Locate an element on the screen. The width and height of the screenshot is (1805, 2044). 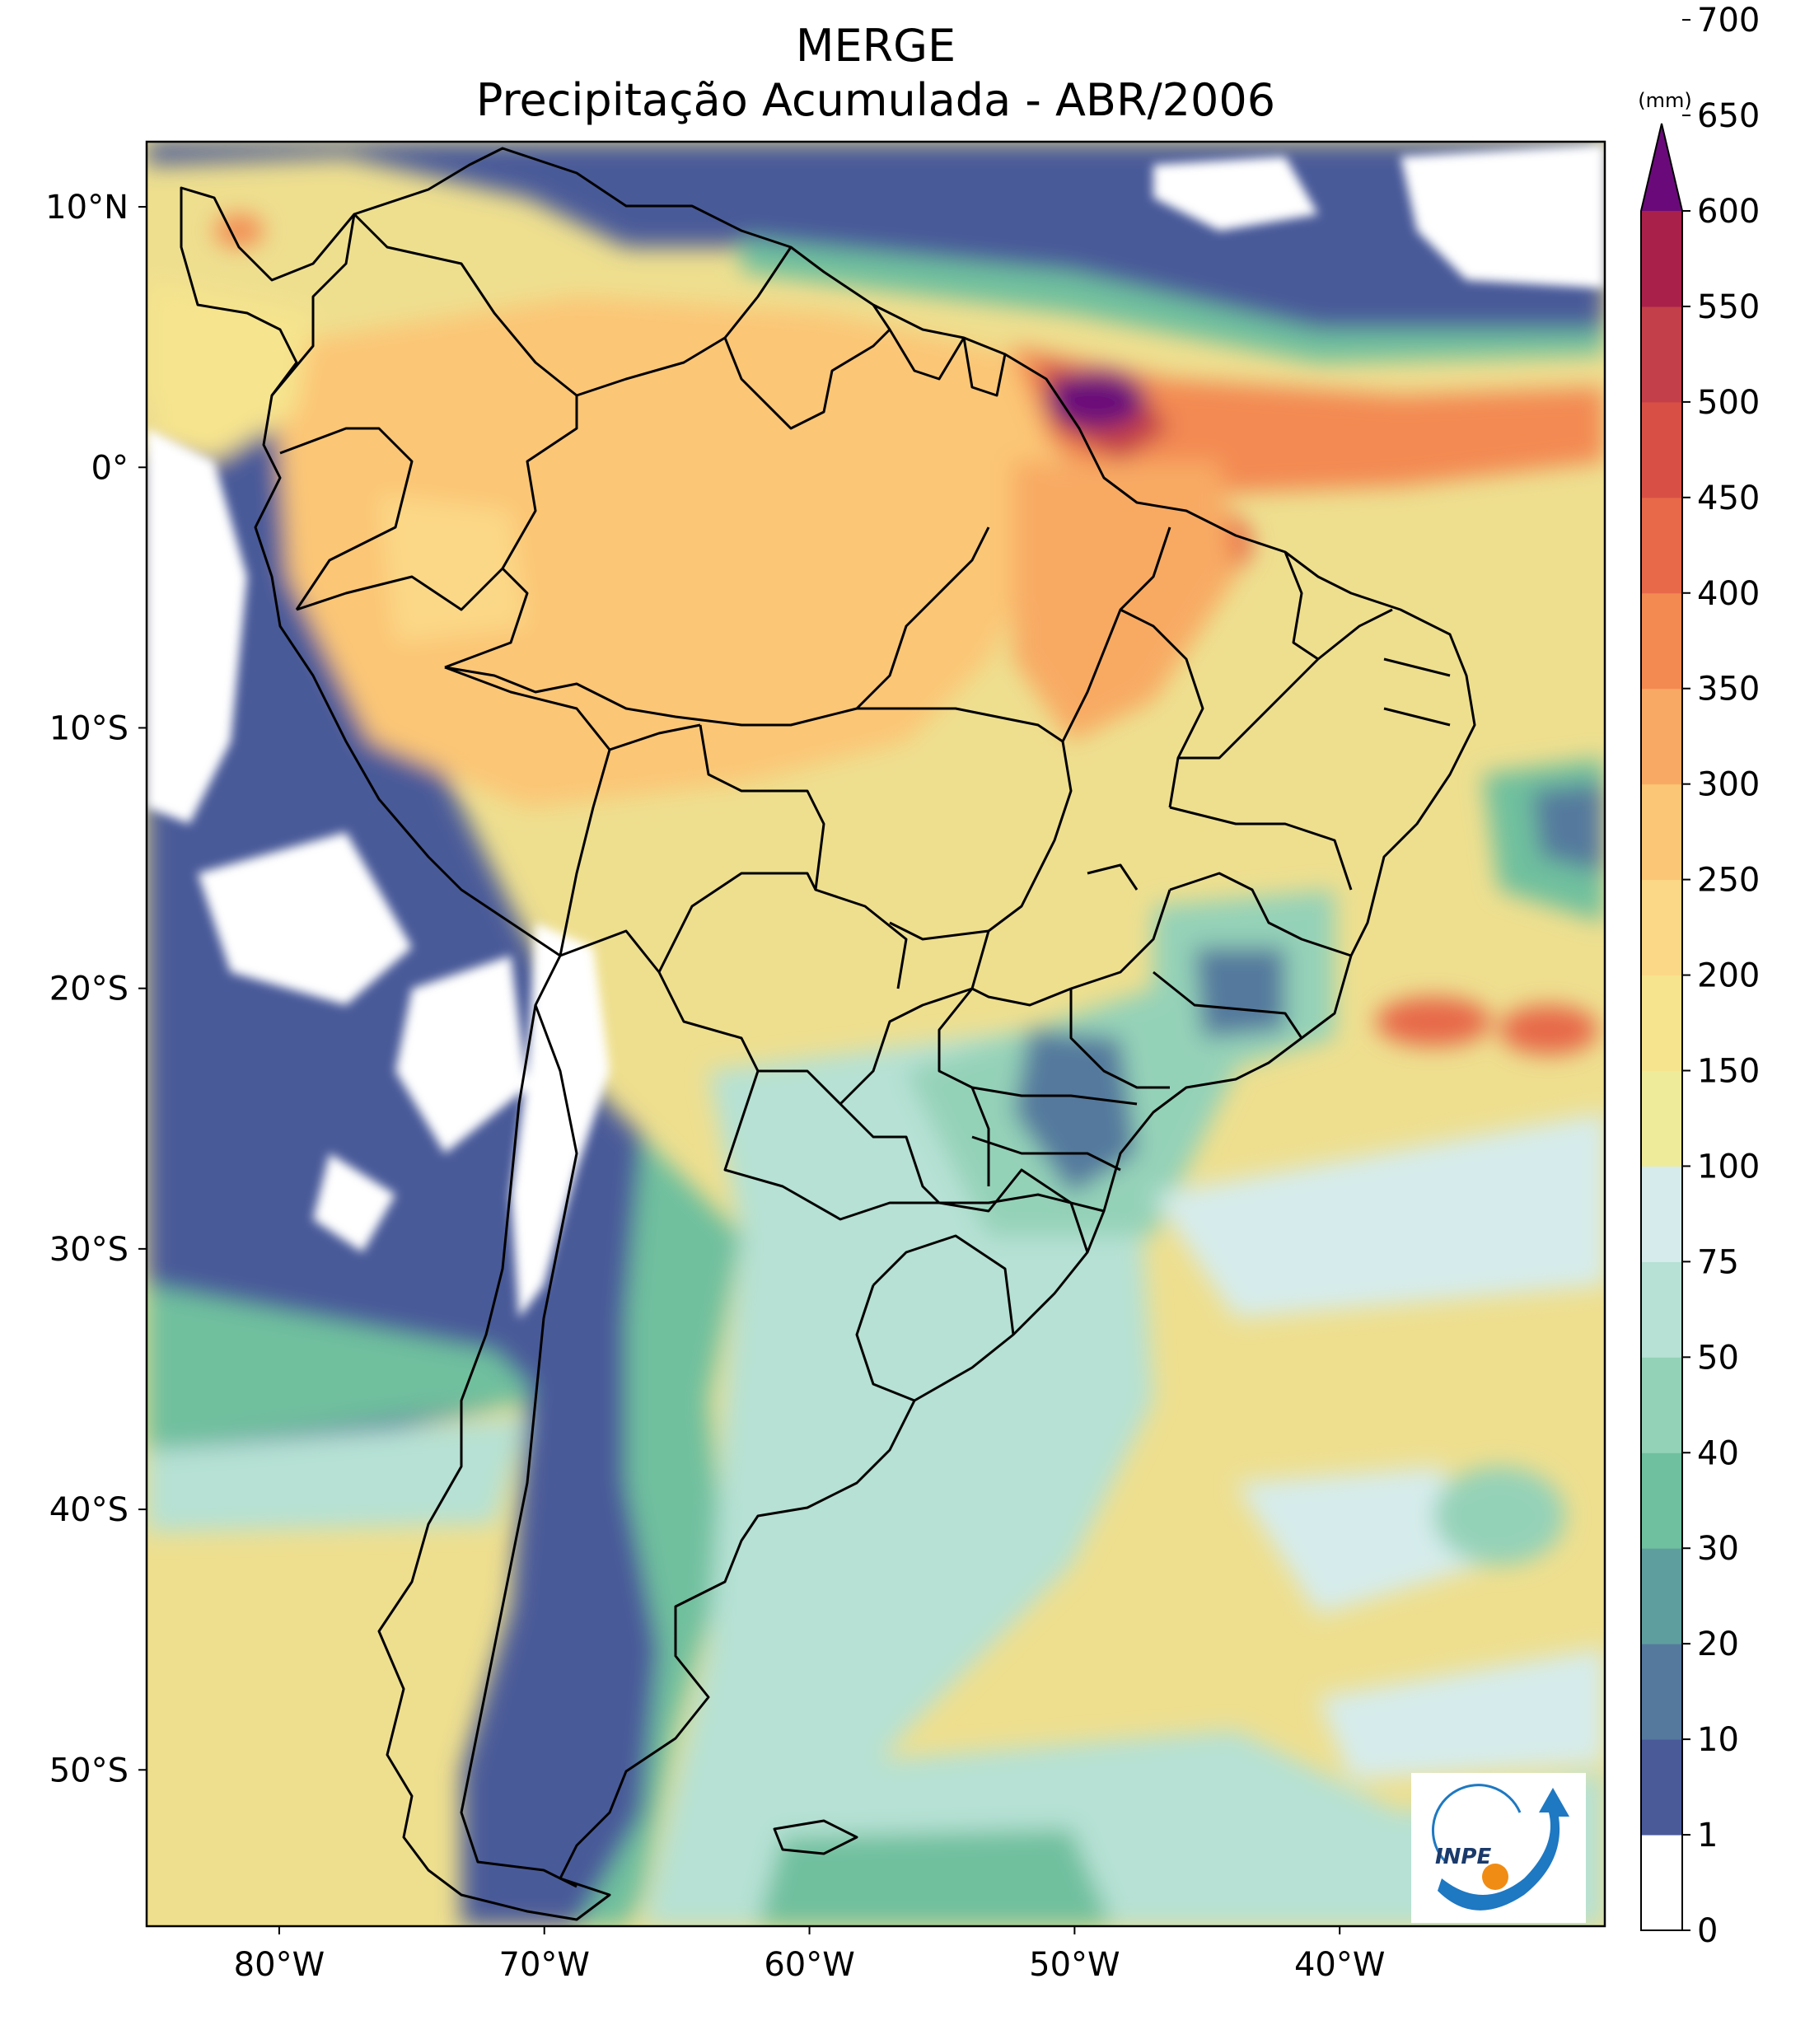
colorbar-level-label: 0 is located at coordinates (1708, 1931).